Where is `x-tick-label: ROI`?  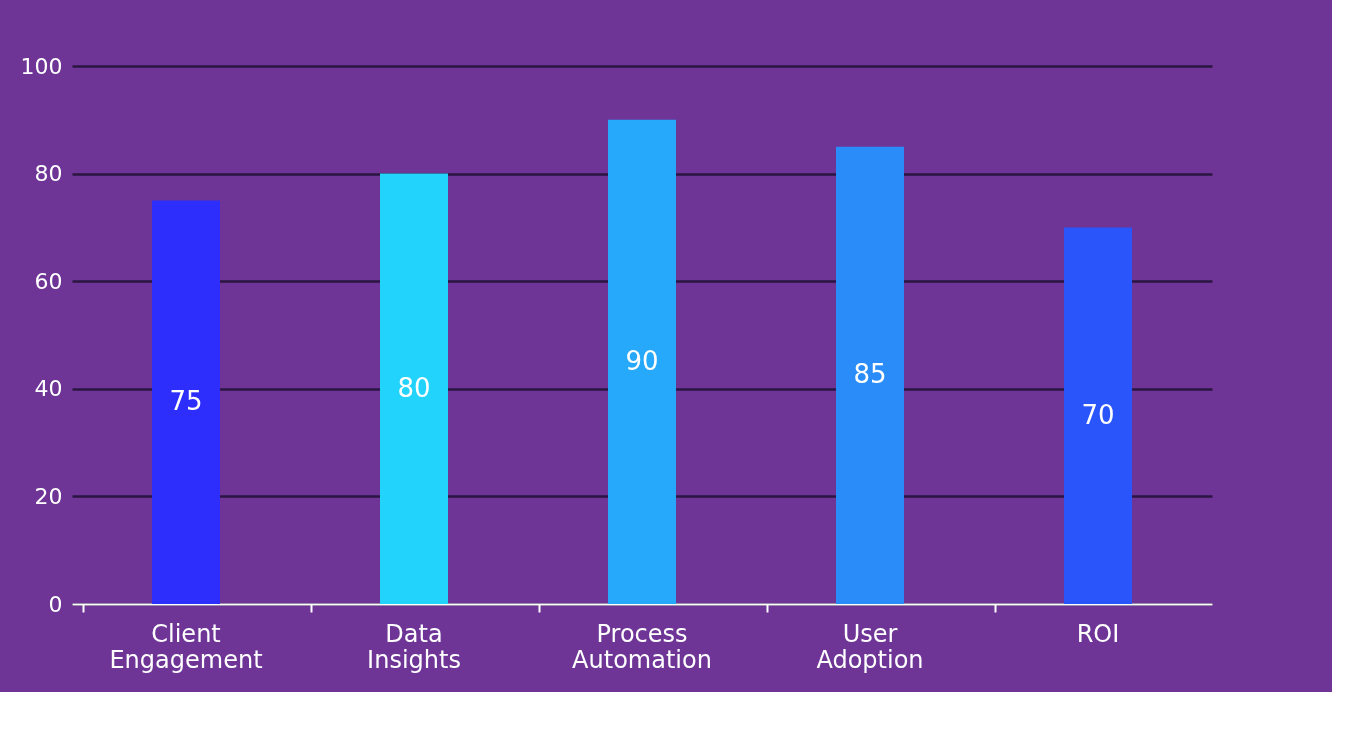 x-tick-label: ROI is located at coordinates (1098, 633).